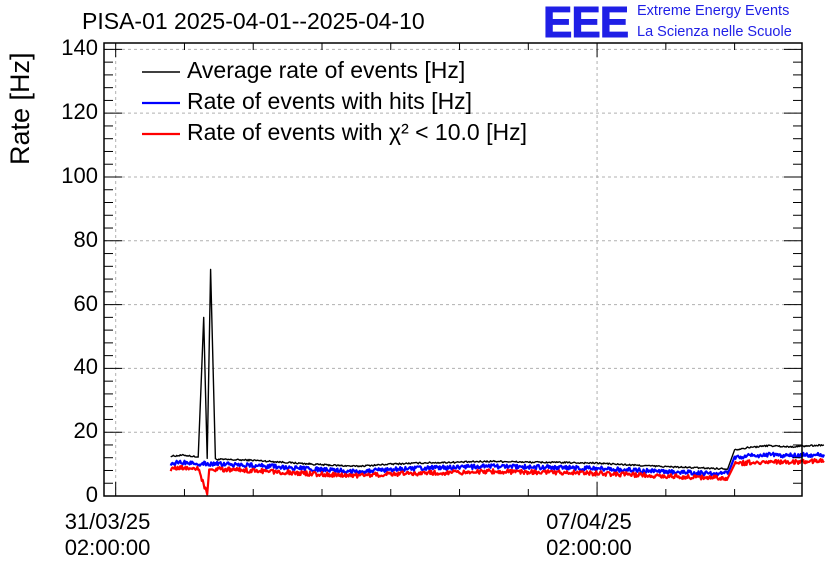 This screenshot has width=836, height=572. I want to click on logo-subtitle-2: La Scienza nelle Scuole, so click(714, 32).